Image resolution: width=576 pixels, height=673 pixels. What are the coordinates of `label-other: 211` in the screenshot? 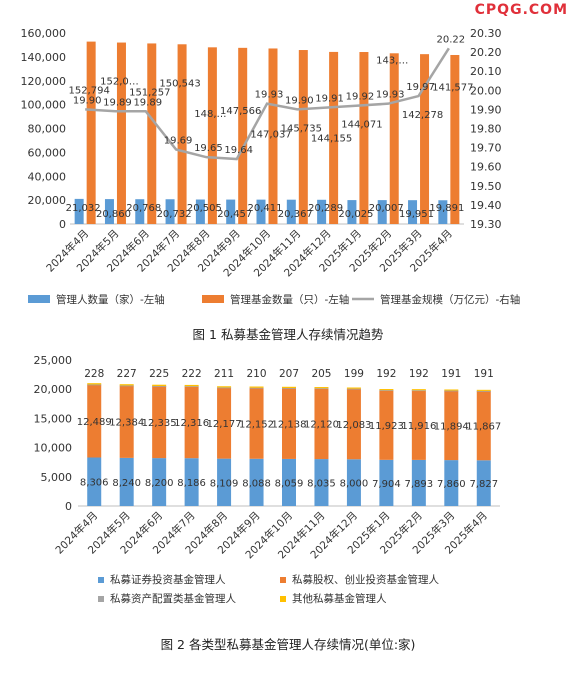 It's located at (224, 374).